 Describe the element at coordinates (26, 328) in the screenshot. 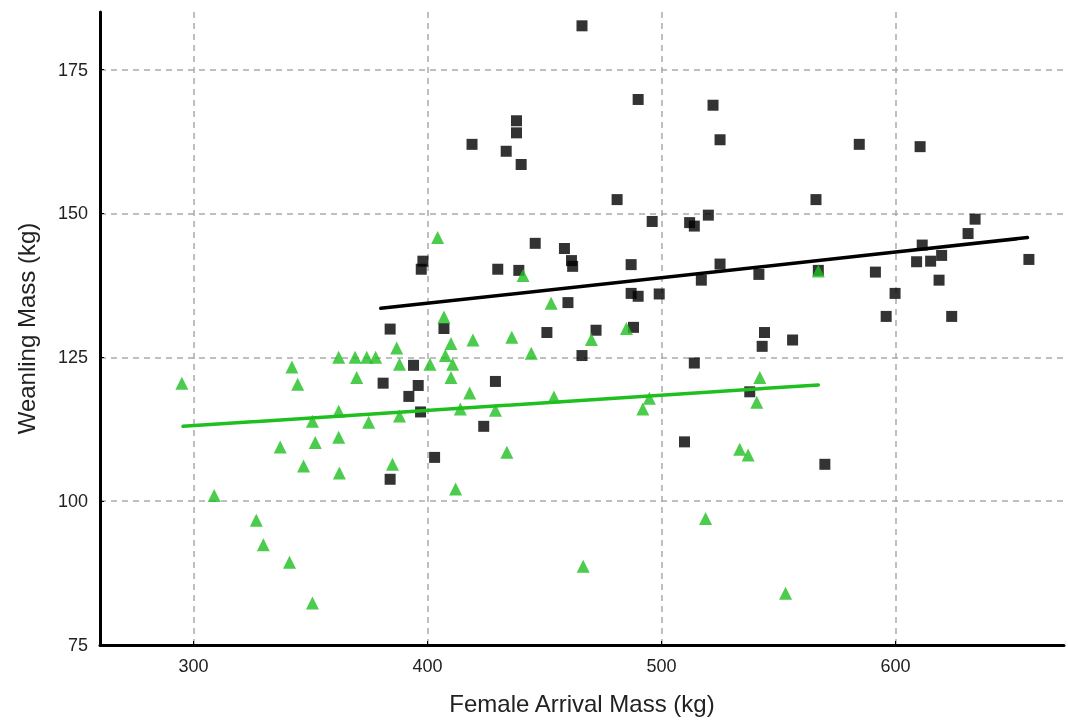

I see `y-axis-title: Weanling Mass (kg)` at that location.